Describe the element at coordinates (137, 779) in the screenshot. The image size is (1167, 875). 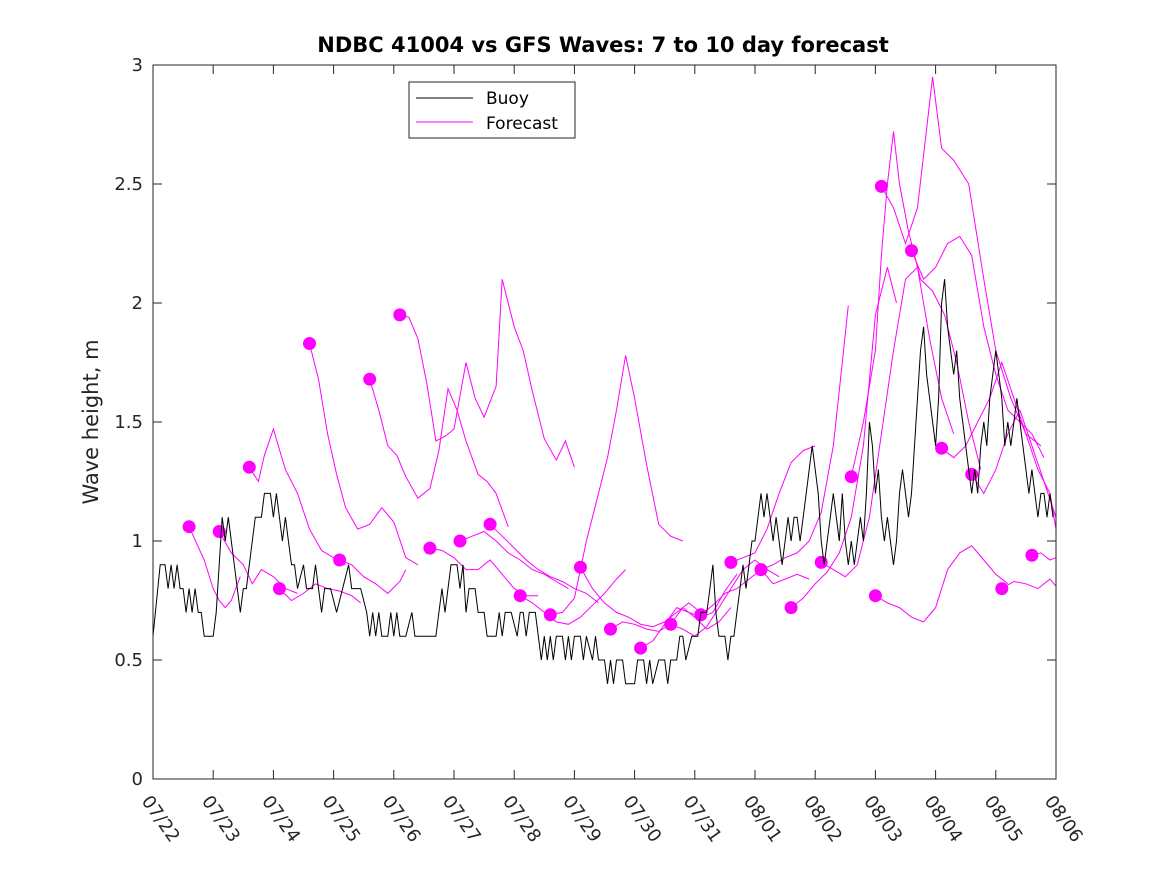
I see `y-tick-label: 0` at that location.